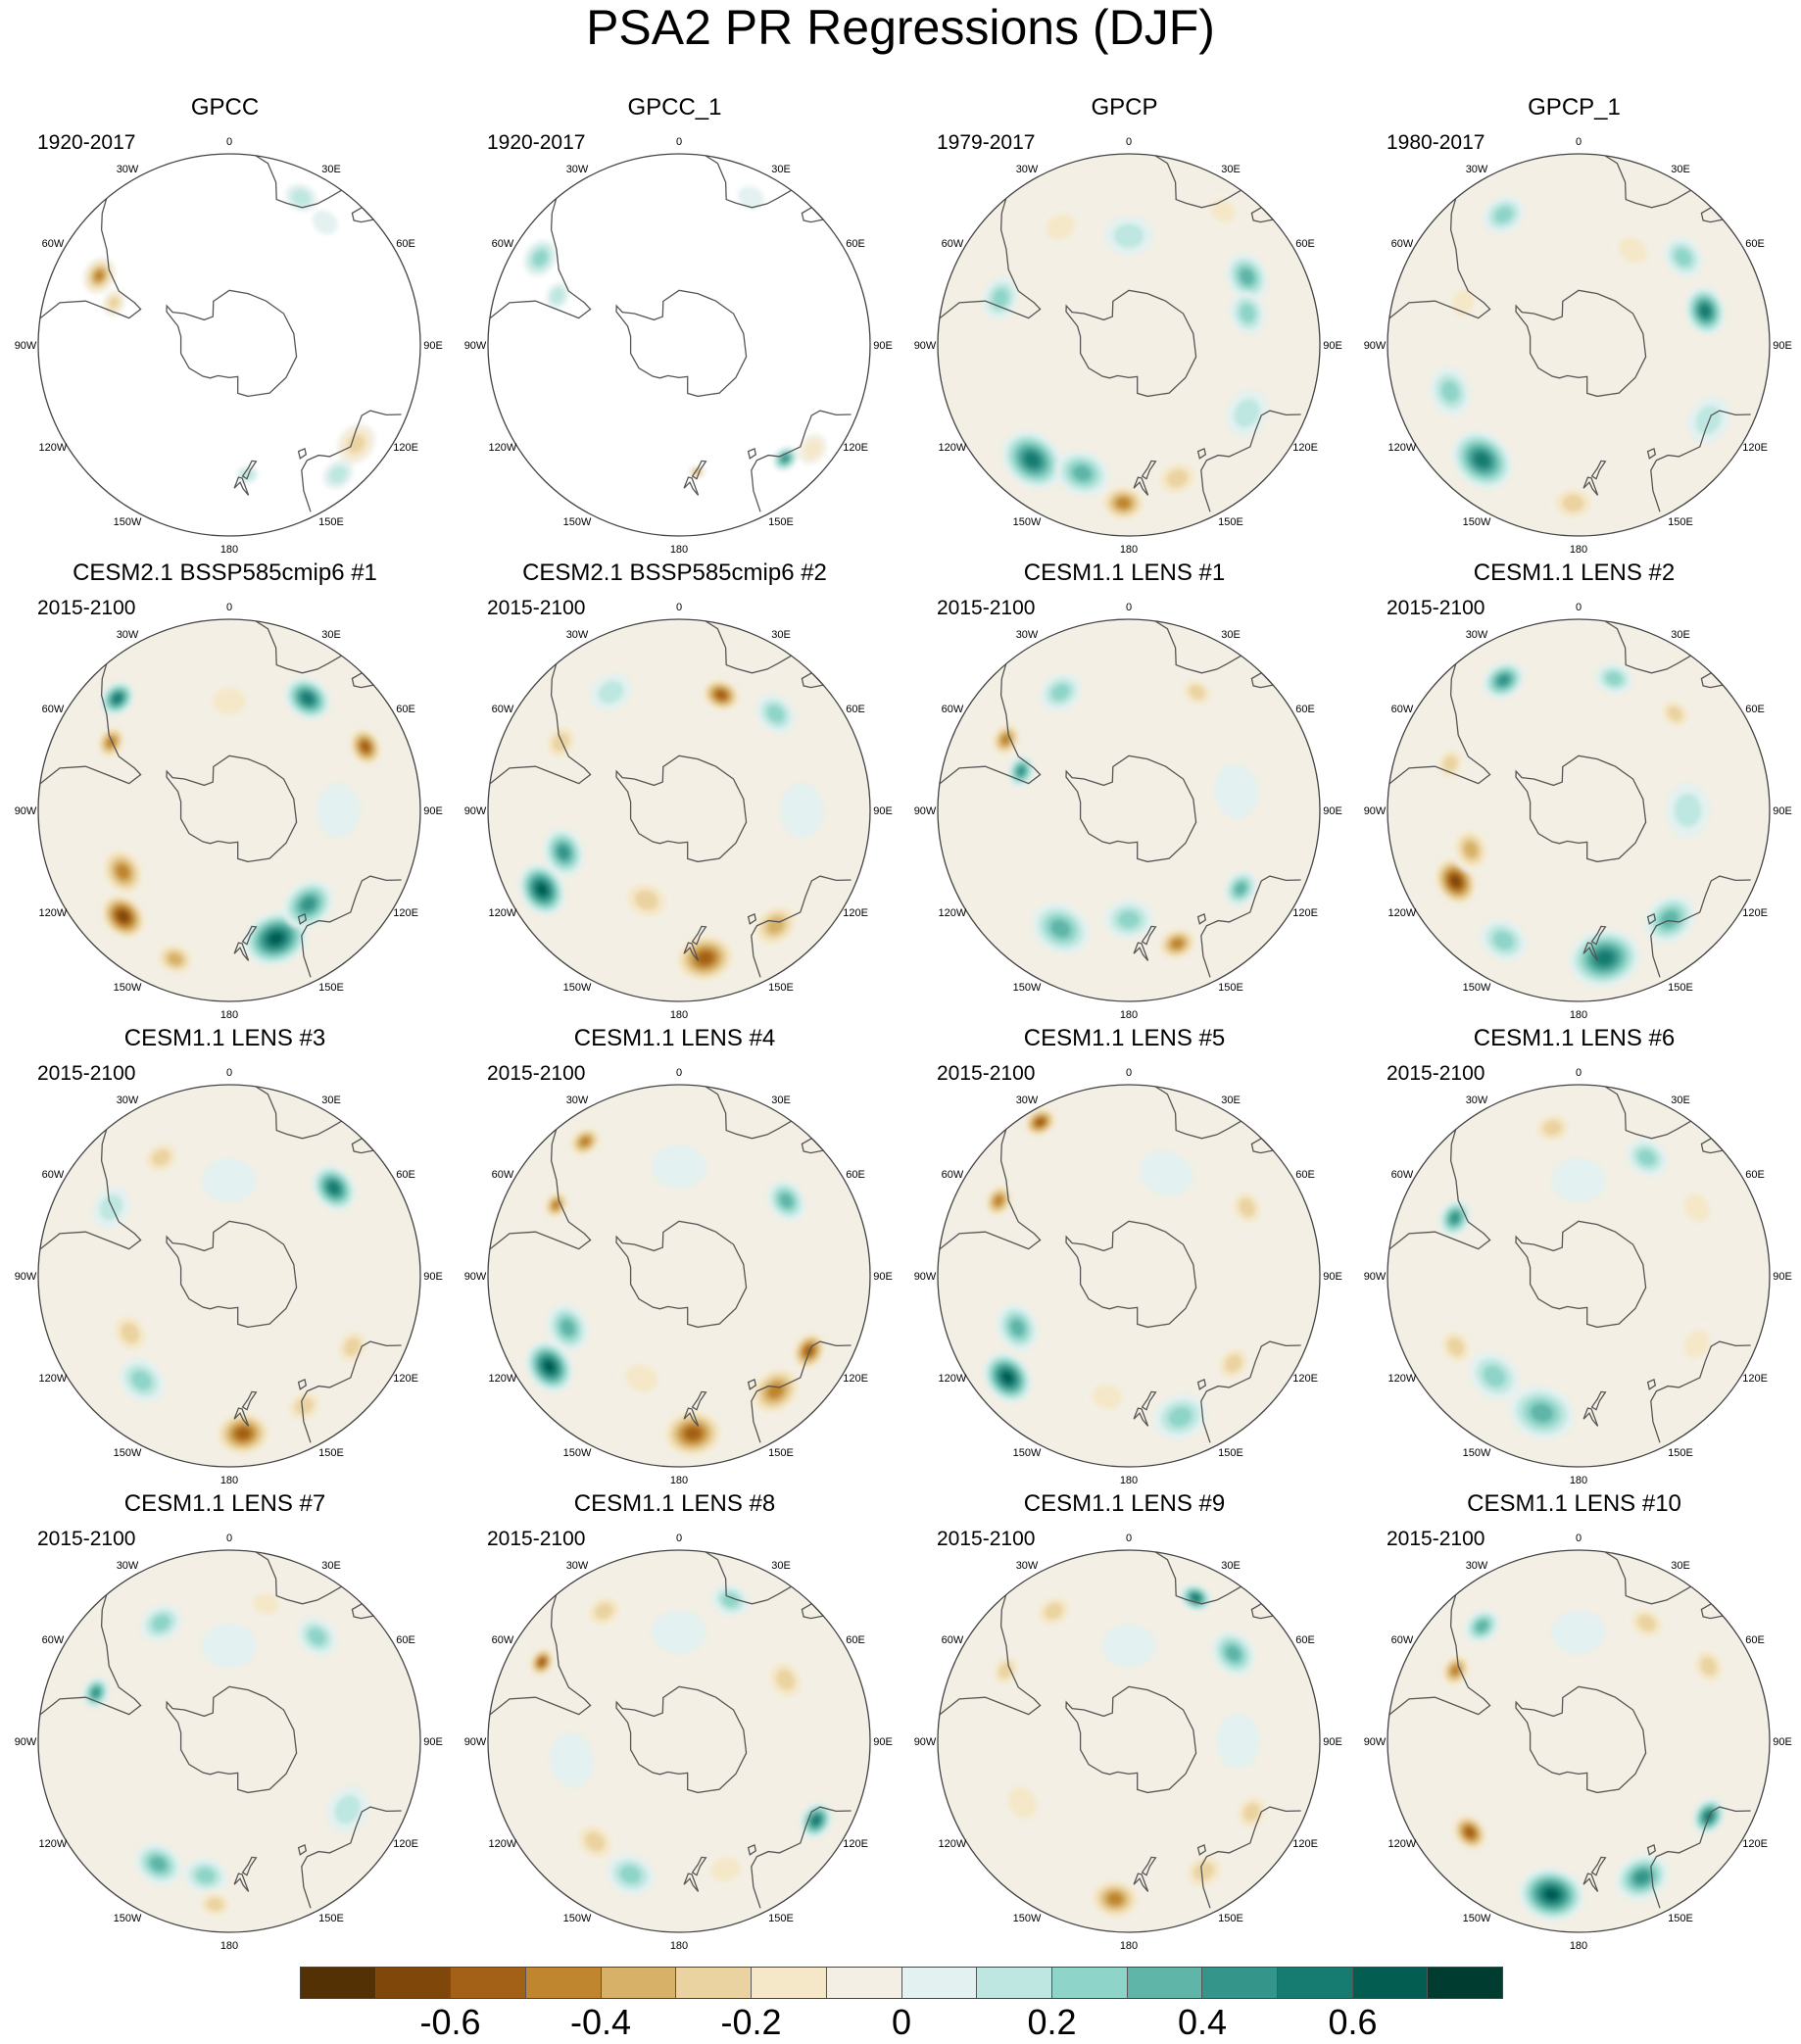  I want to click on panel-title: GPCP_1, so click(1574, 108).